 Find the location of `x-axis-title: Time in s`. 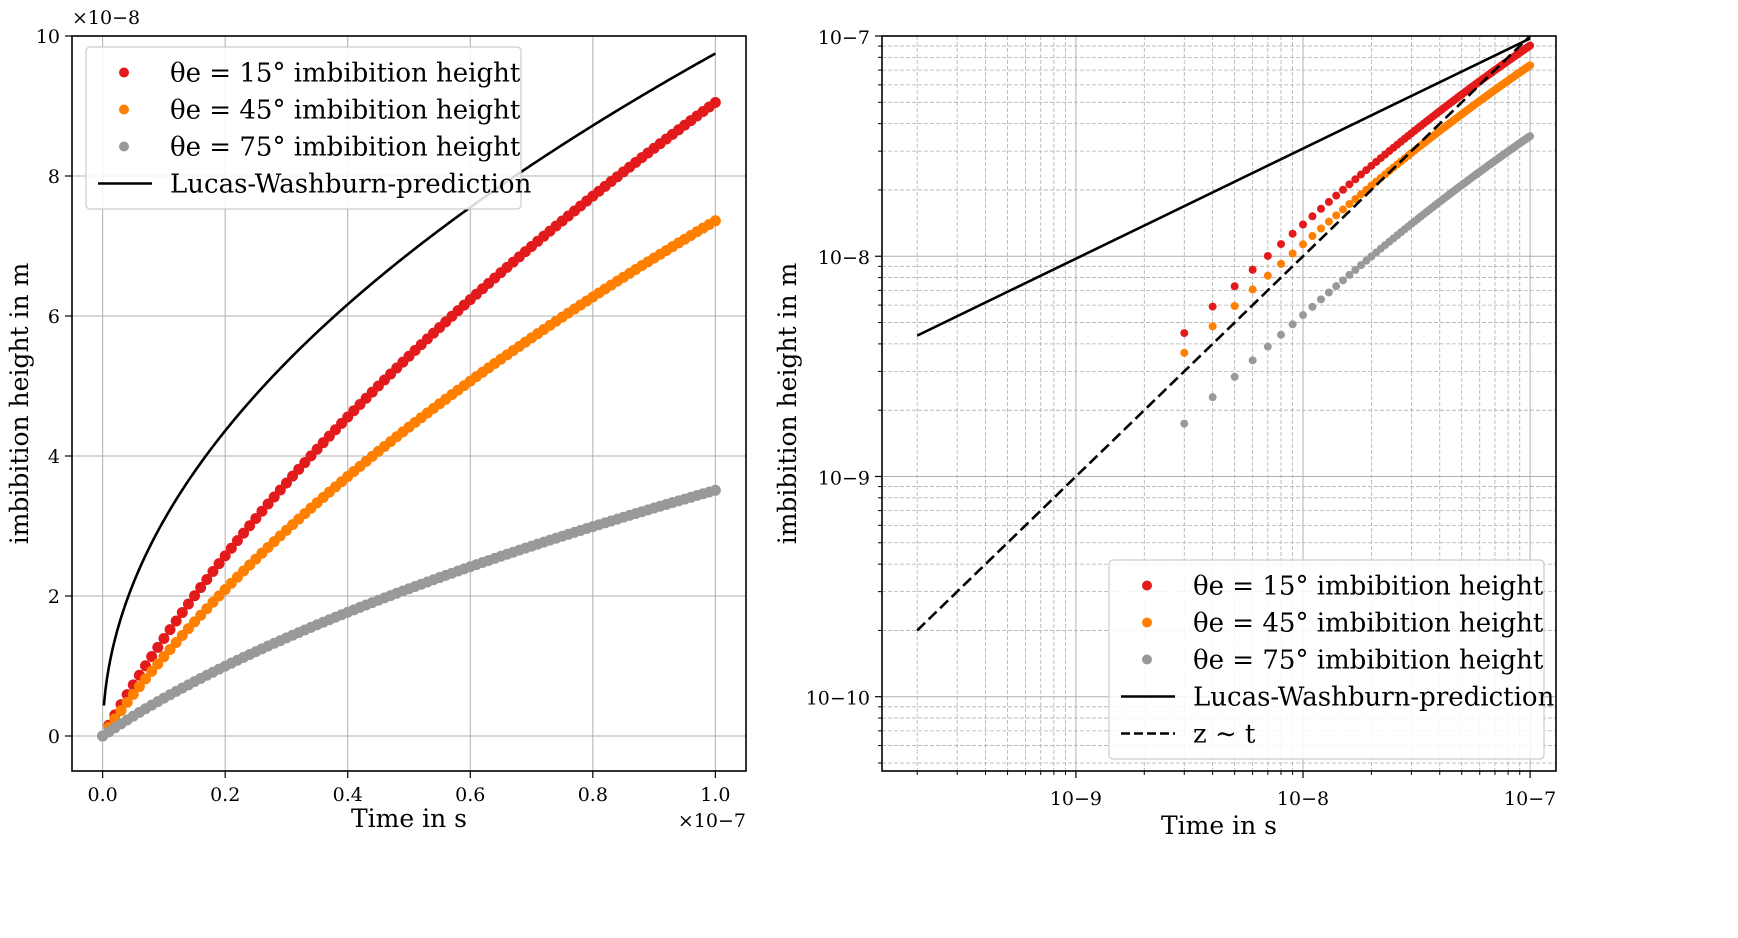

x-axis-title: Time in s is located at coordinates (409, 818).